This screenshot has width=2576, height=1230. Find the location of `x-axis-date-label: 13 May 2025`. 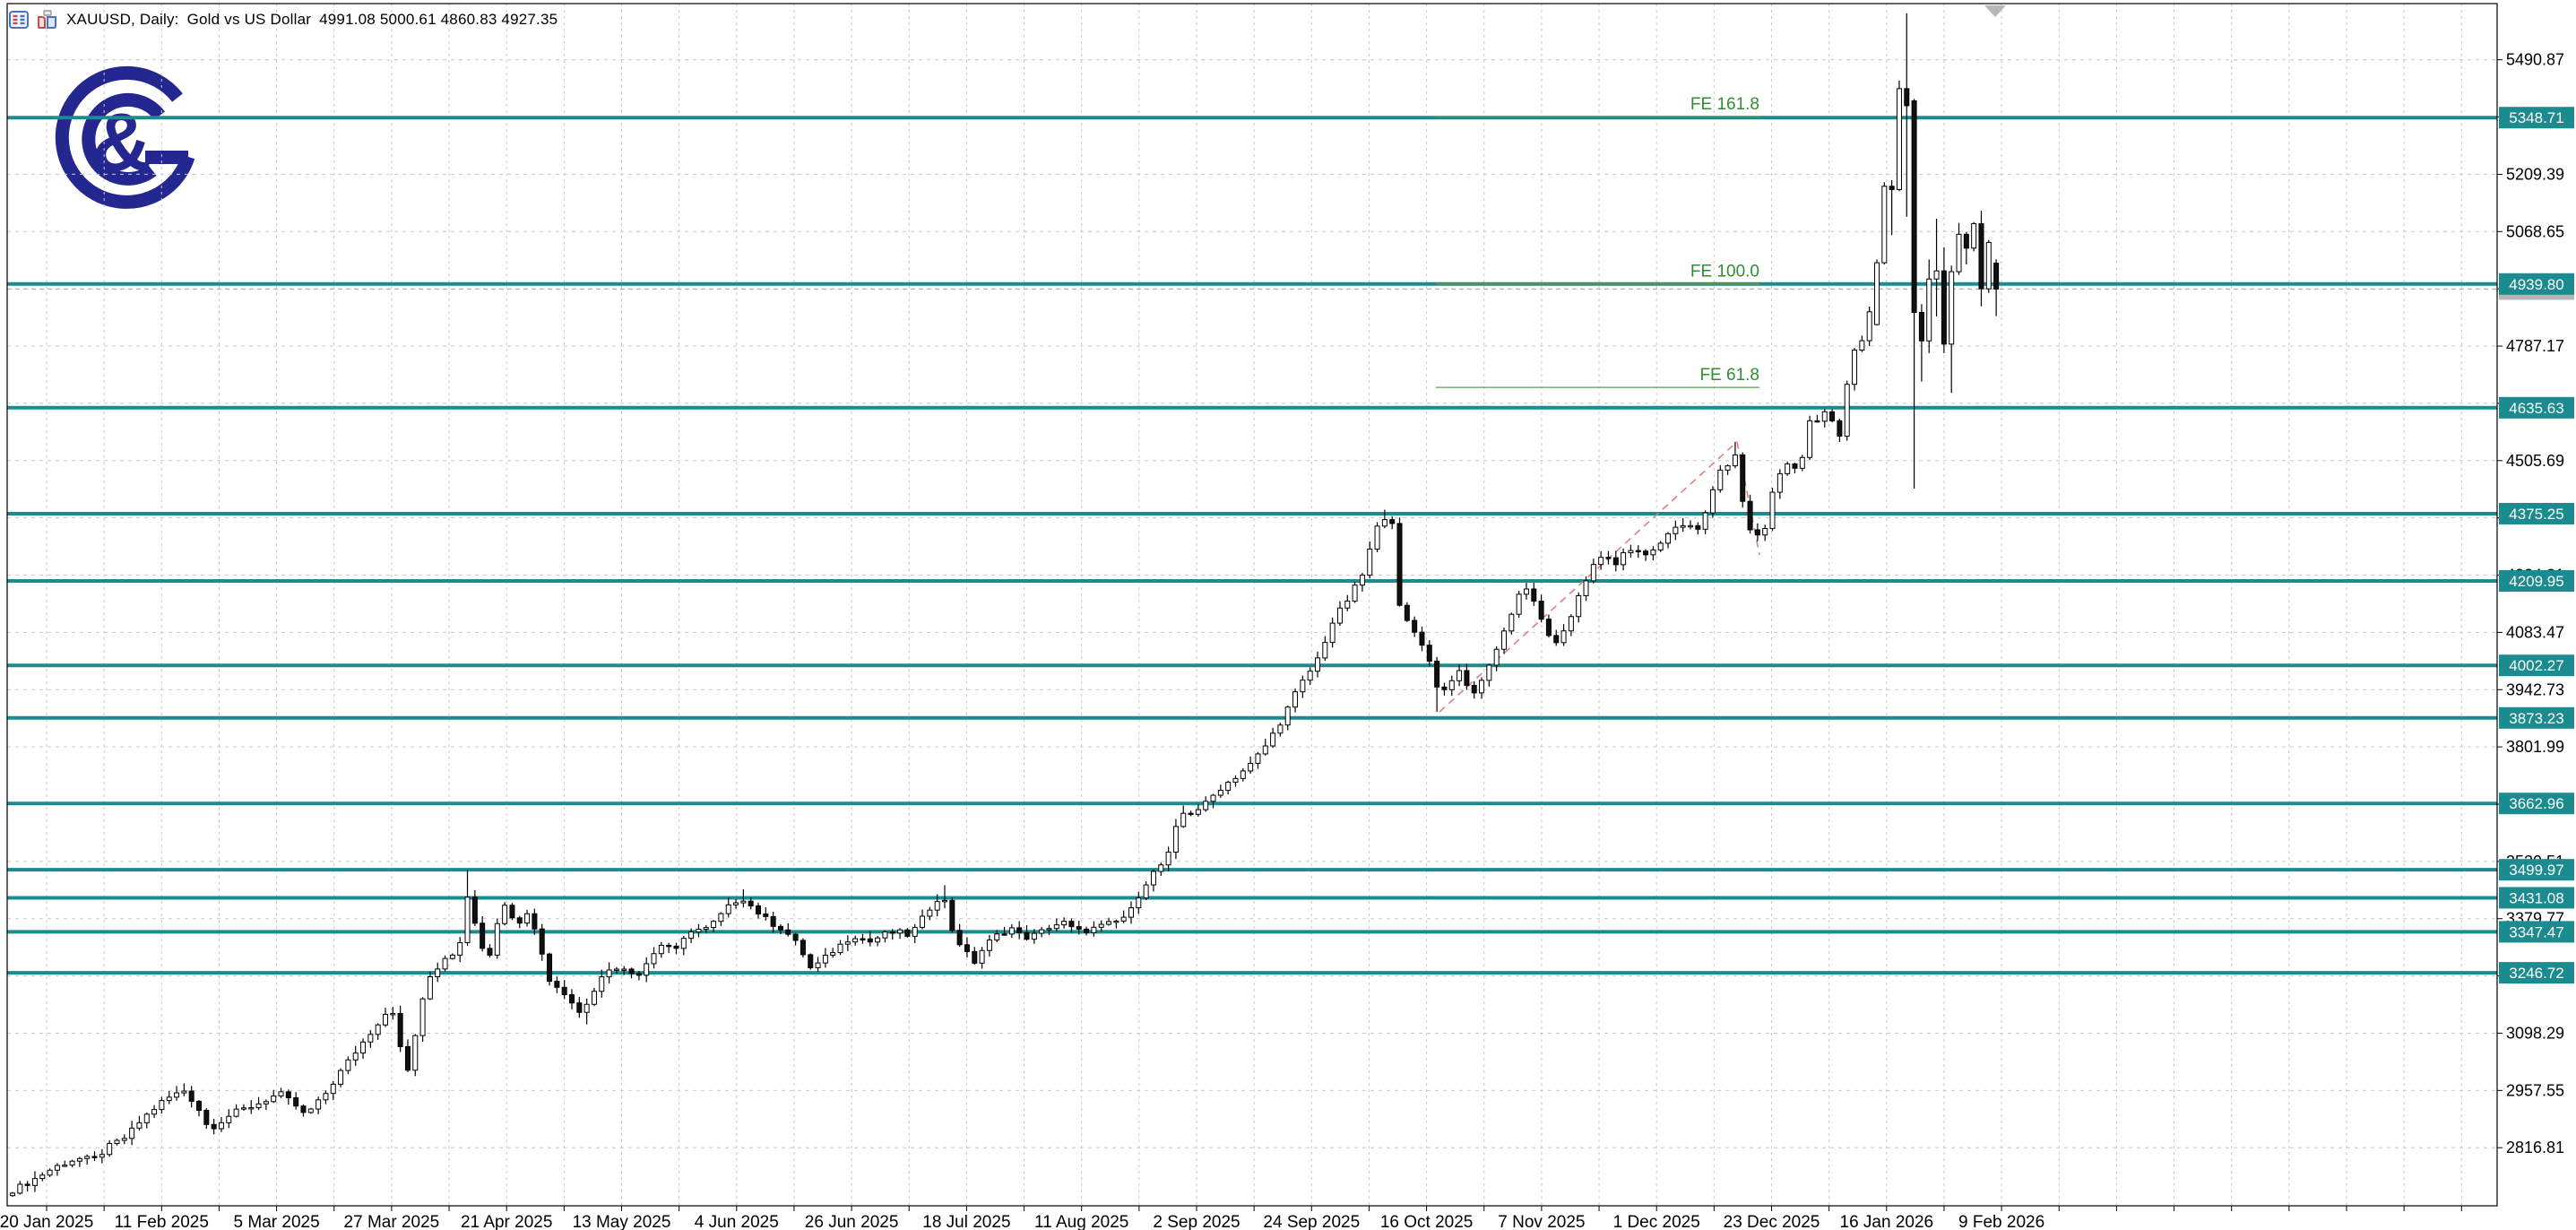

x-axis-date-label: 13 May 2025 is located at coordinates (622, 1221).